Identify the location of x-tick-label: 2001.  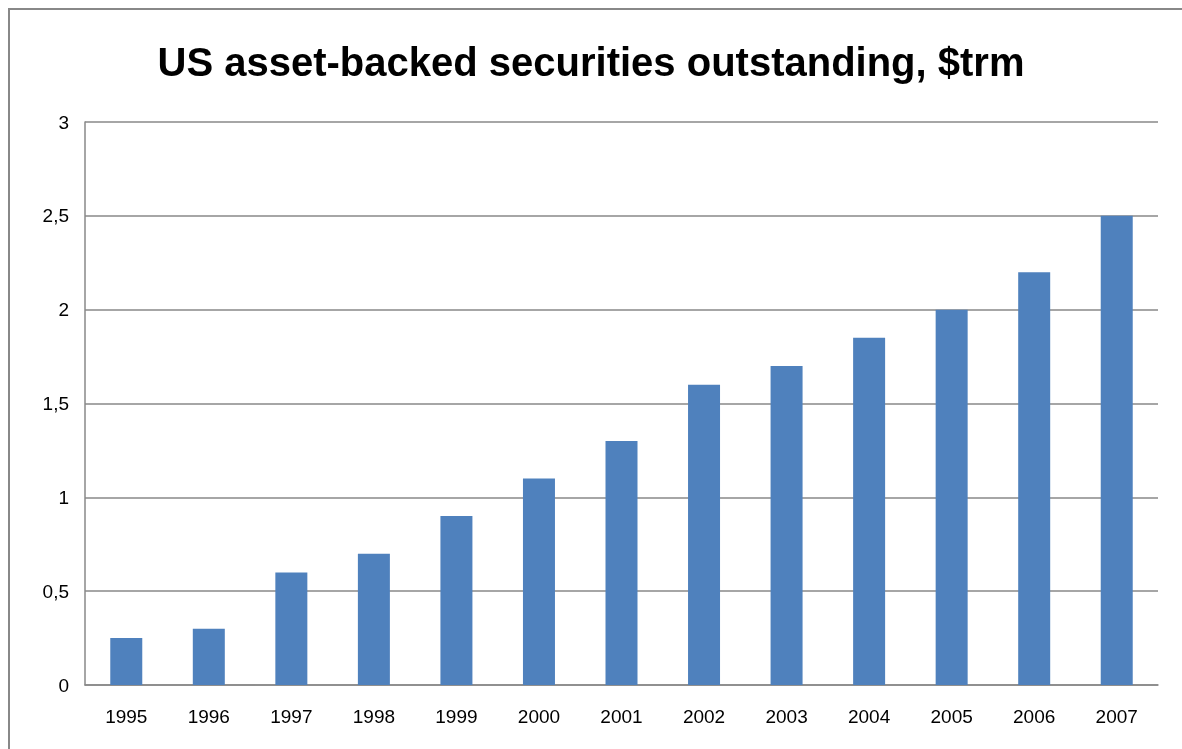
(621, 716).